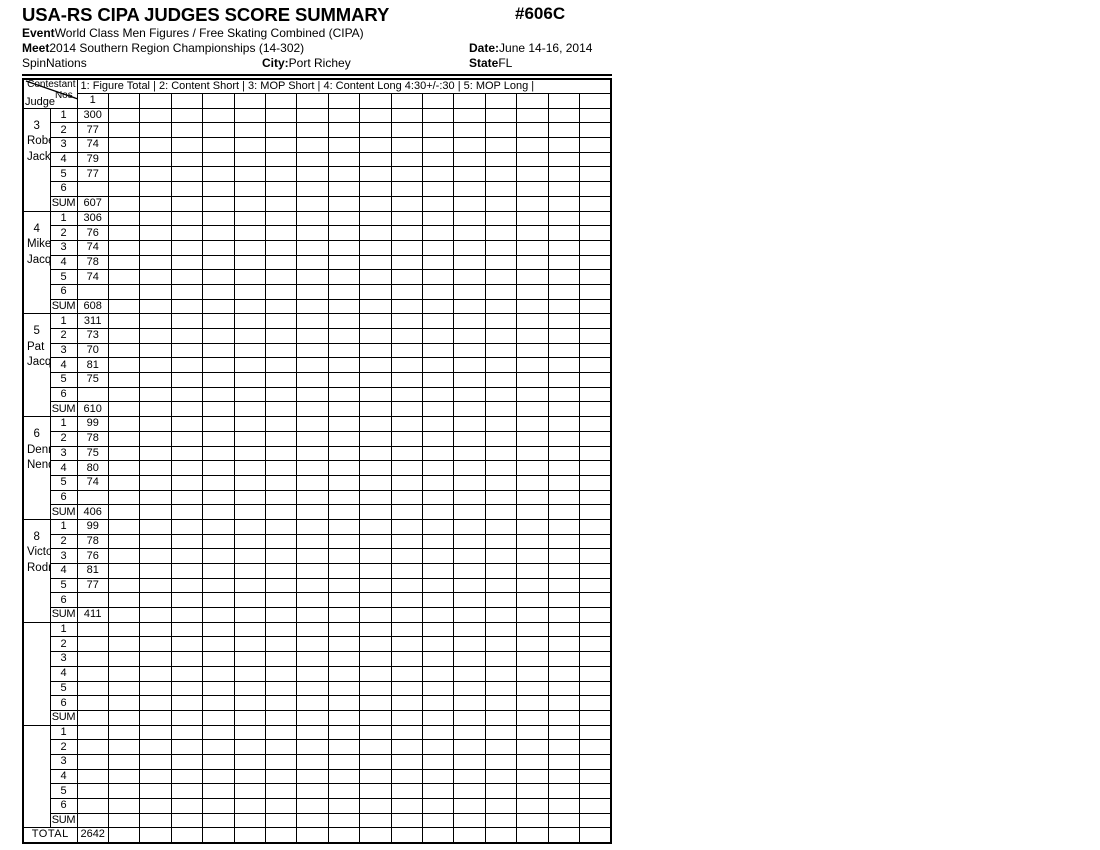 This screenshot has height=850, width=1100. I want to click on score-cell: 76, so click(92, 233).